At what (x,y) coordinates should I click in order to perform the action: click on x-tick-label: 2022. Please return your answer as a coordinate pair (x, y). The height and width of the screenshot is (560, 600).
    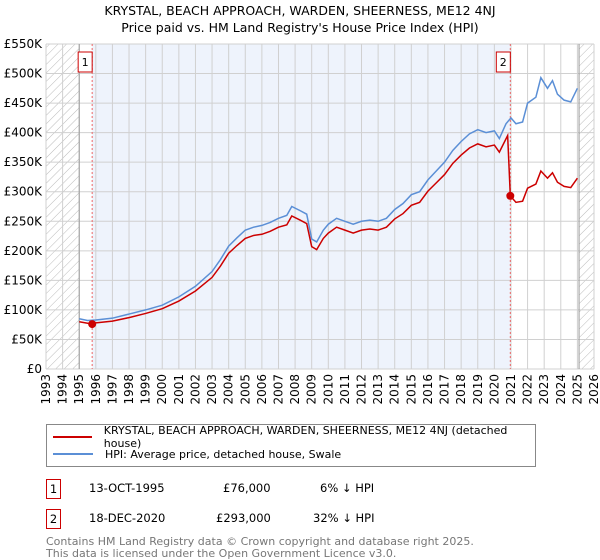
    Looking at the image, I should click on (528, 389).